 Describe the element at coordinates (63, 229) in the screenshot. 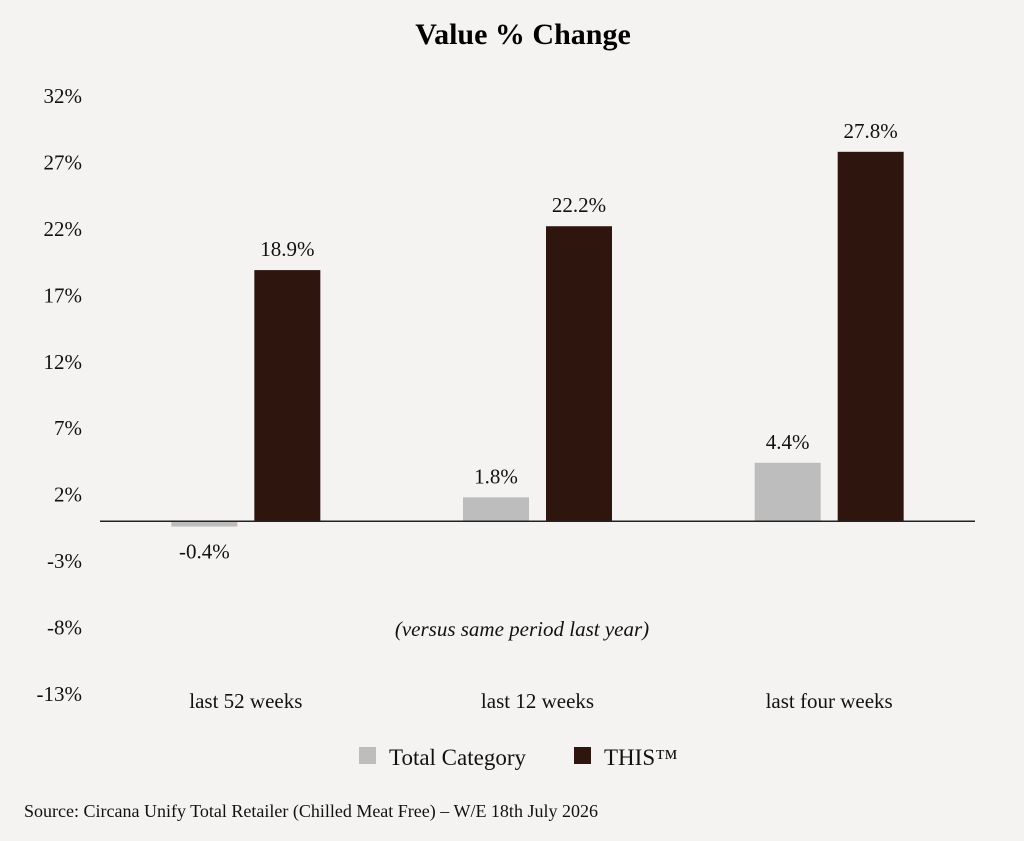

I see `y-tick-label: 22%` at that location.